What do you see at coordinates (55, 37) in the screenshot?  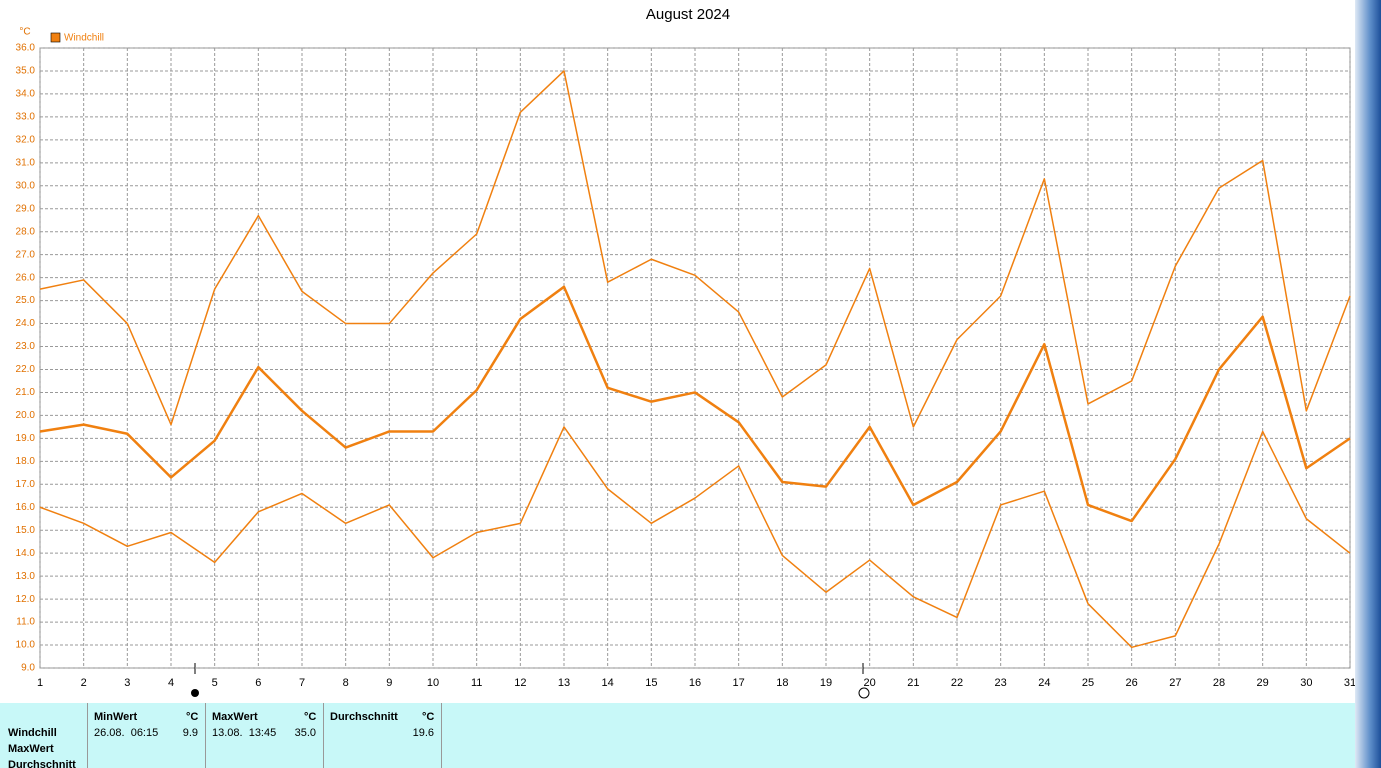 I see `legend-swatch` at bounding box center [55, 37].